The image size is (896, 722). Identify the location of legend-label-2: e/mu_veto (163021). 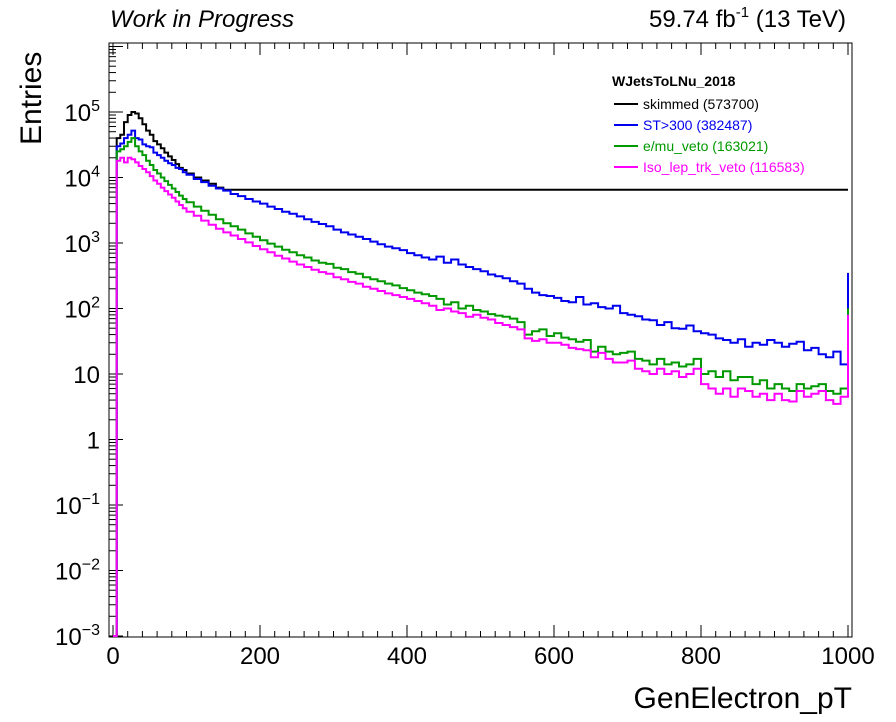
(705, 146).